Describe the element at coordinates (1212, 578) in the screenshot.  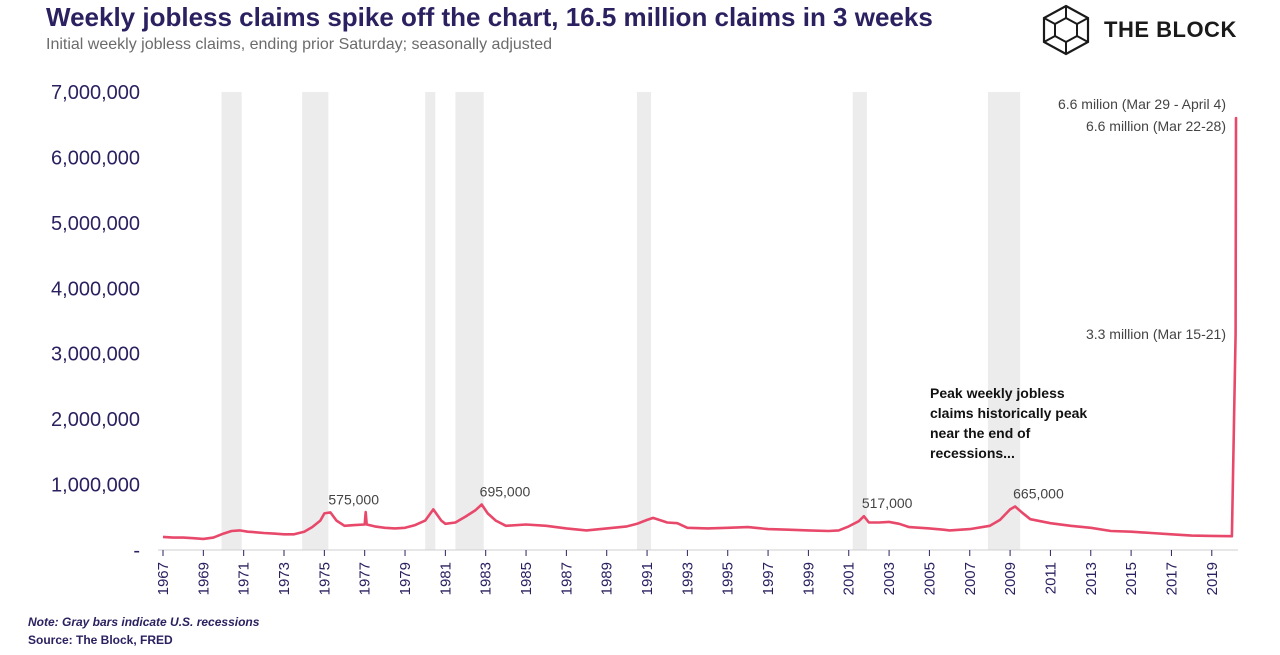
I see `x-tick-label: 2019` at that location.